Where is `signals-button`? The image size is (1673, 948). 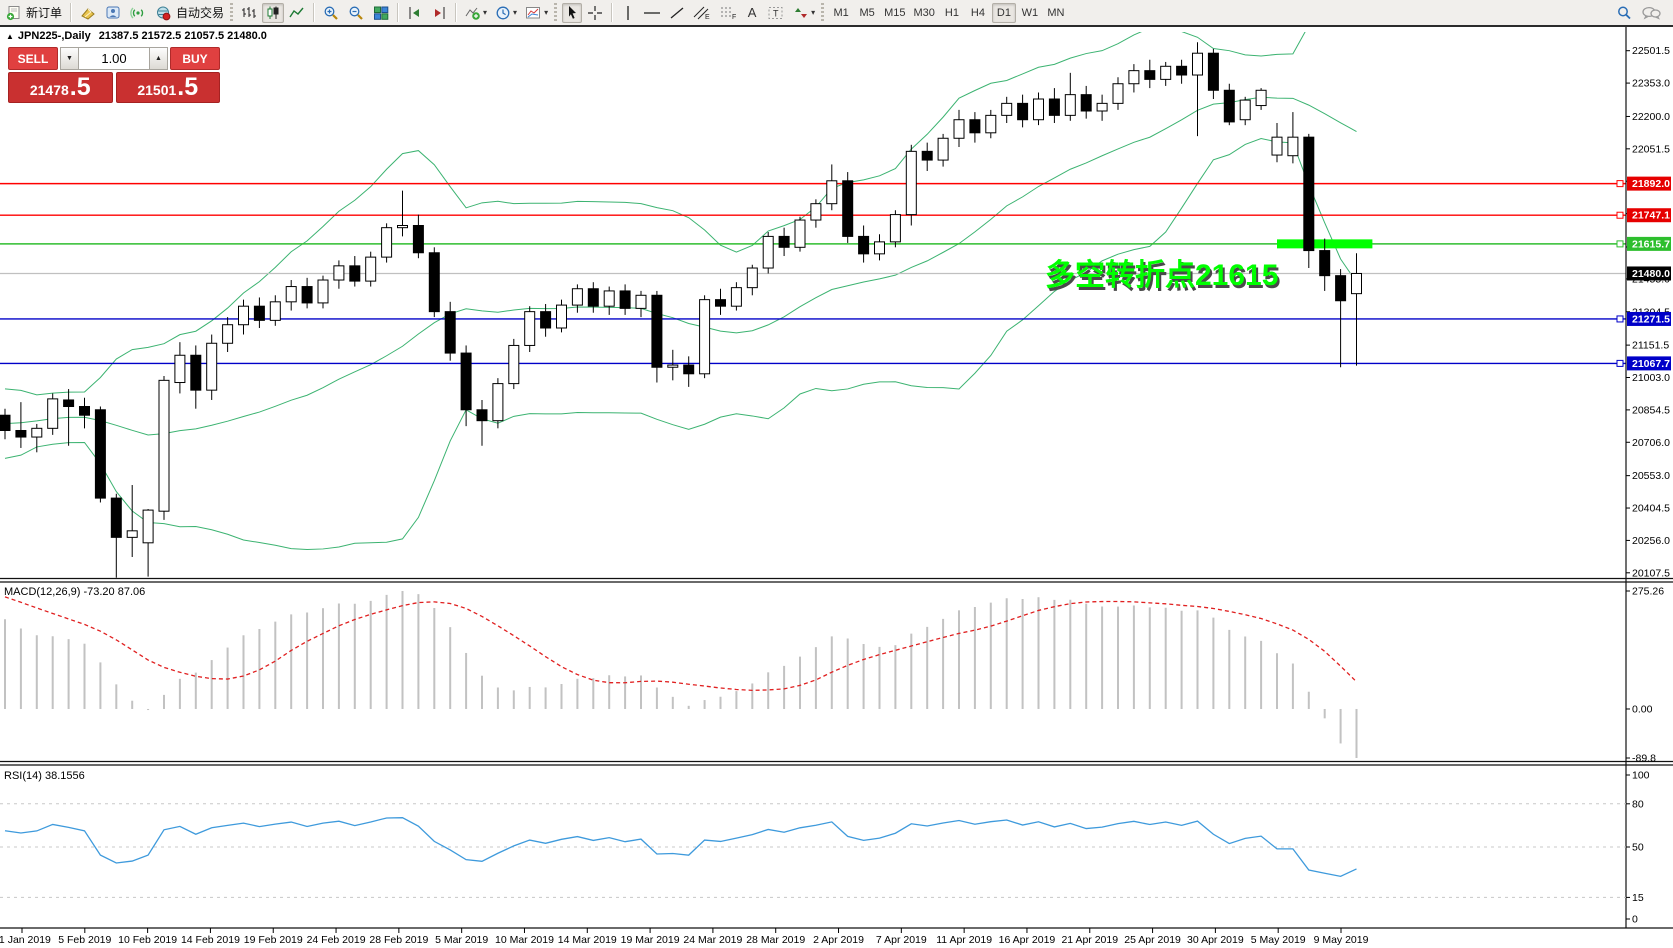 signals-button is located at coordinates (138, 13).